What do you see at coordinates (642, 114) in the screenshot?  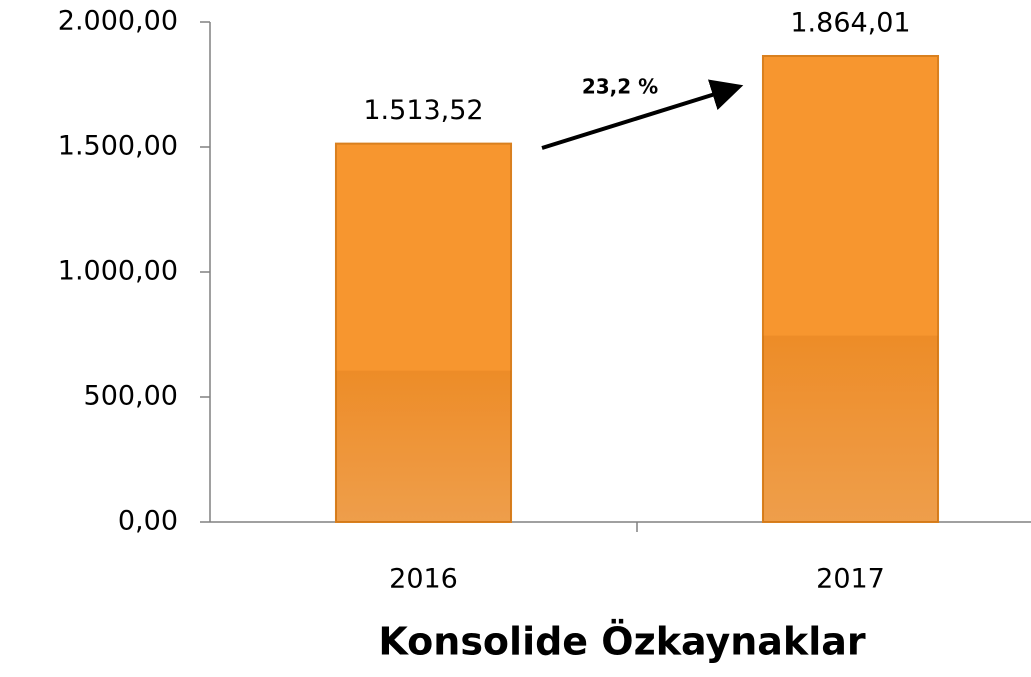 I see `growth-arrow` at bounding box center [642, 114].